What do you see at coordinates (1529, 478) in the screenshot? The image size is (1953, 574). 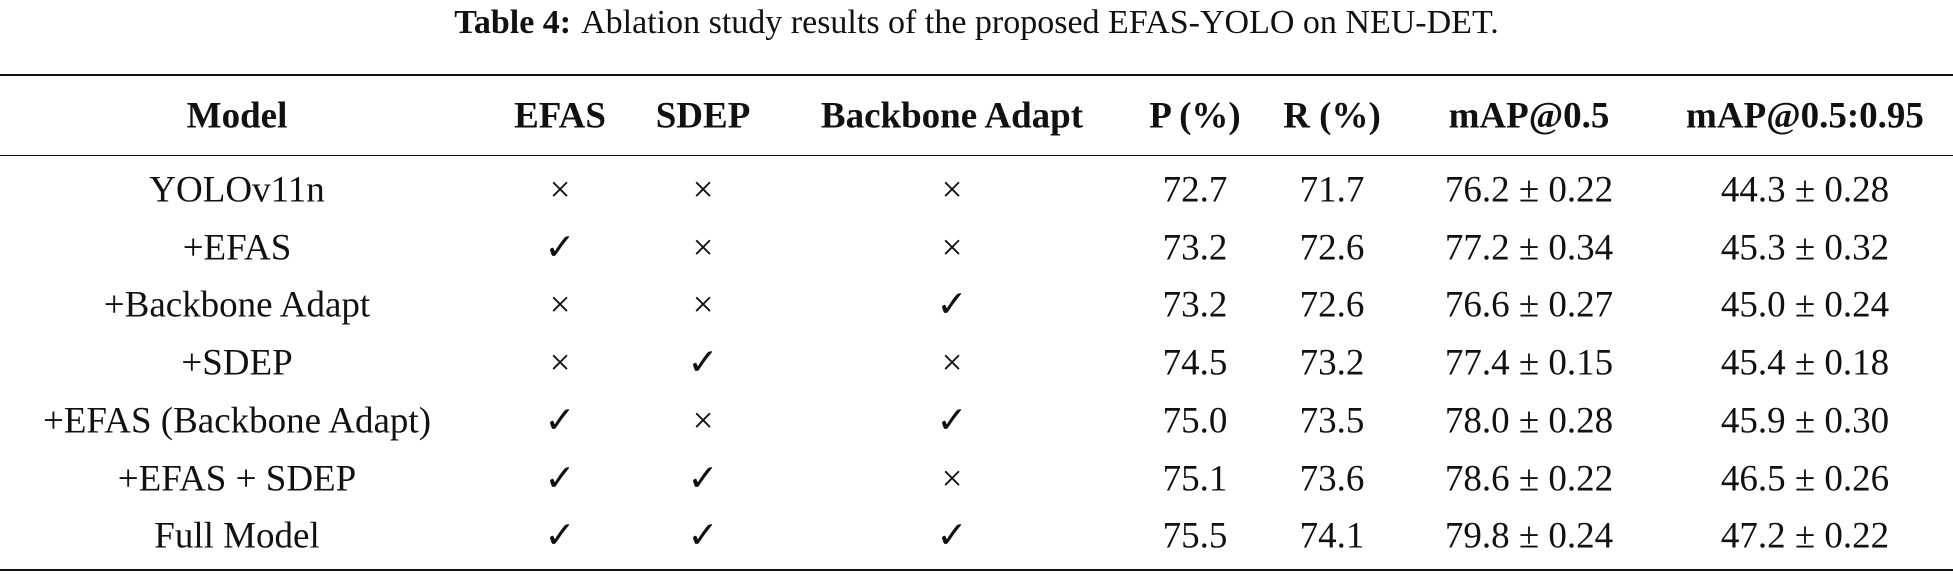 I see `table-cell: 78.6 ± 0.22` at bounding box center [1529, 478].